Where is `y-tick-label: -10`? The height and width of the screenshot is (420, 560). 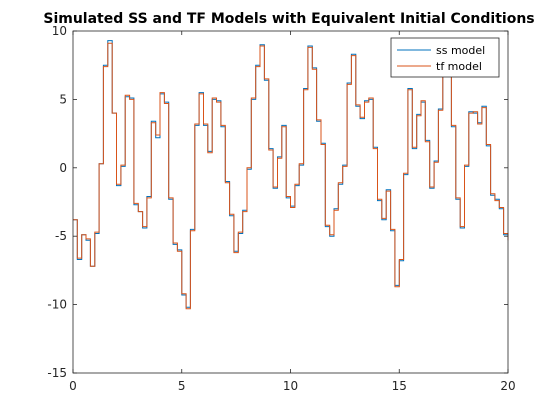 y-tick-label: -10 is located at coordinates (57, 305).